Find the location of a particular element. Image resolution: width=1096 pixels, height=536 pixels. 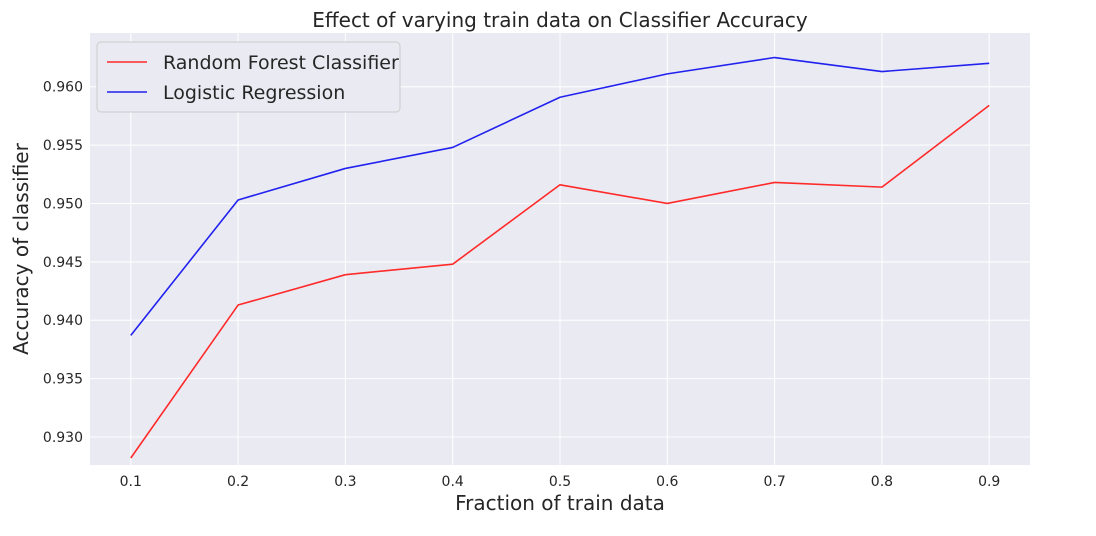

x-tick-label: 0.8 is located at coordinates (882, 482).